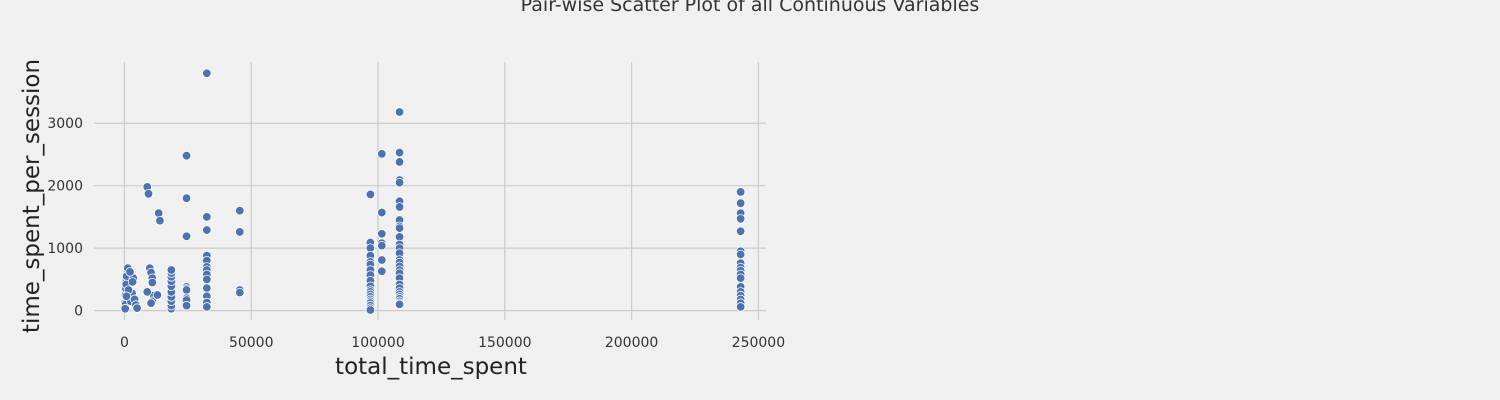 The height and width of the screenshot is (400, 1500). I want to click on x-tick-label: 50000, so click(251, 343).